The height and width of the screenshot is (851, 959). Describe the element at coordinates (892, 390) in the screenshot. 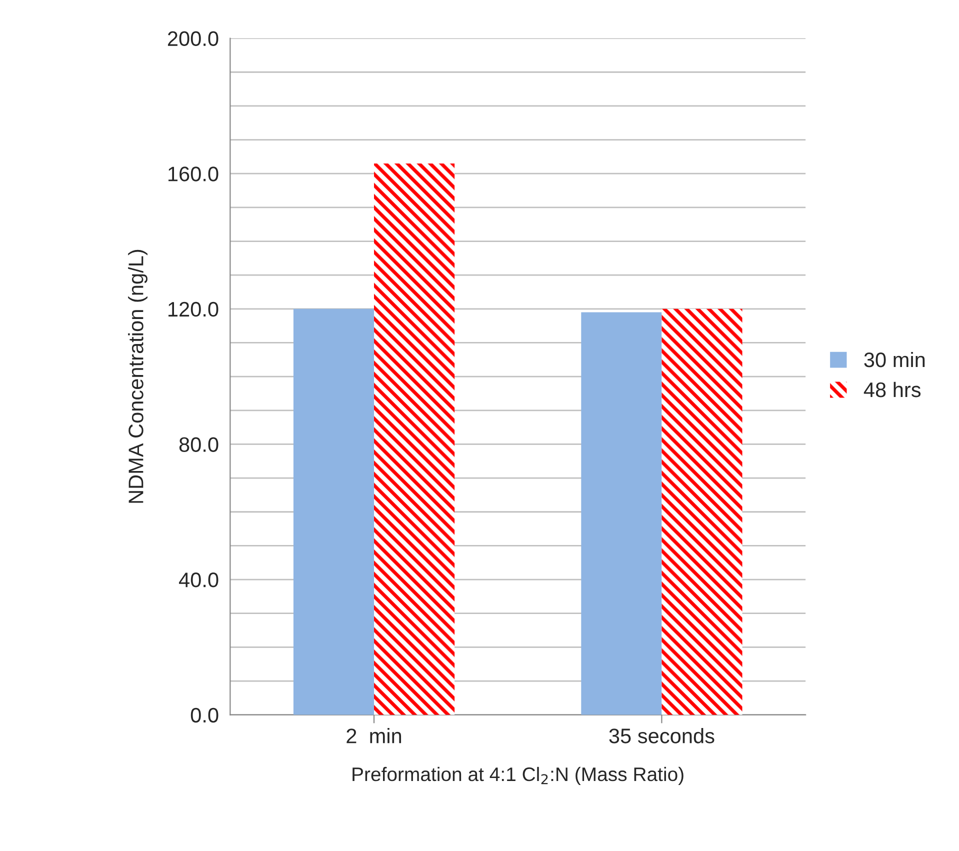

I see `legend-label: 48 hrs` at that location.